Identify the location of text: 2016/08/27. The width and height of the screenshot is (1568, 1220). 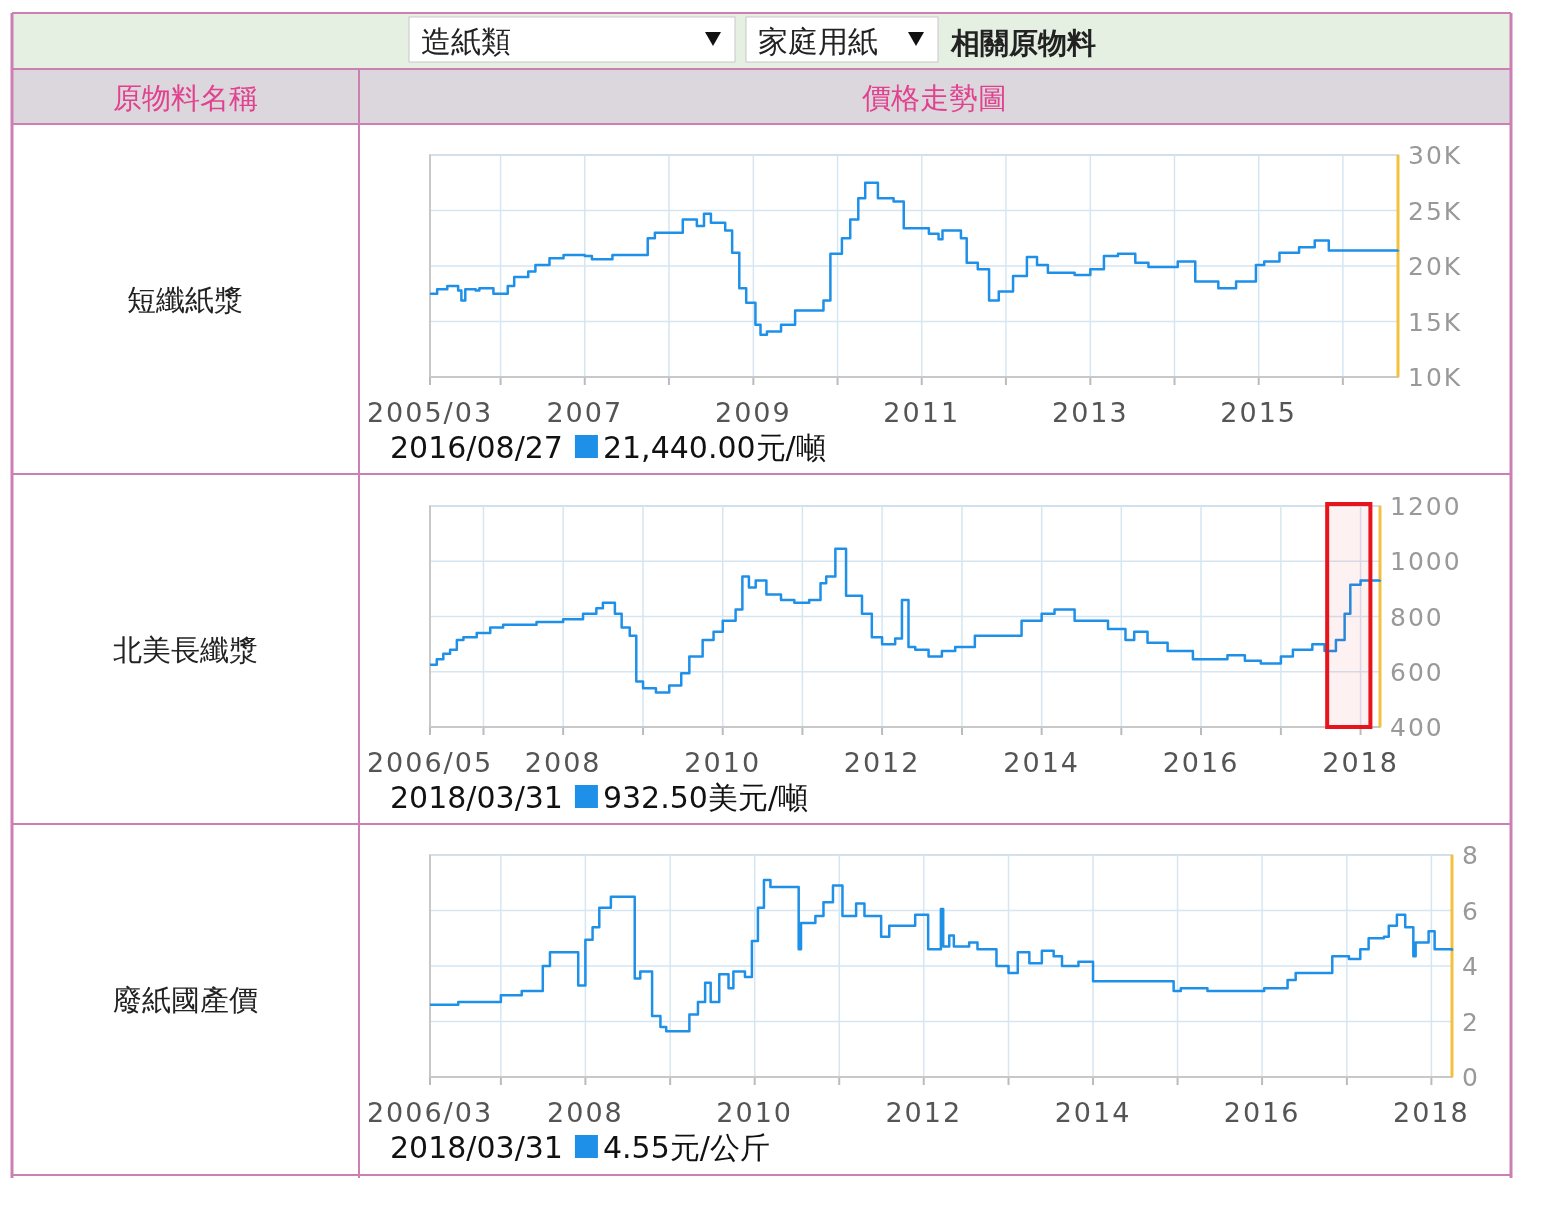
(476, 447).